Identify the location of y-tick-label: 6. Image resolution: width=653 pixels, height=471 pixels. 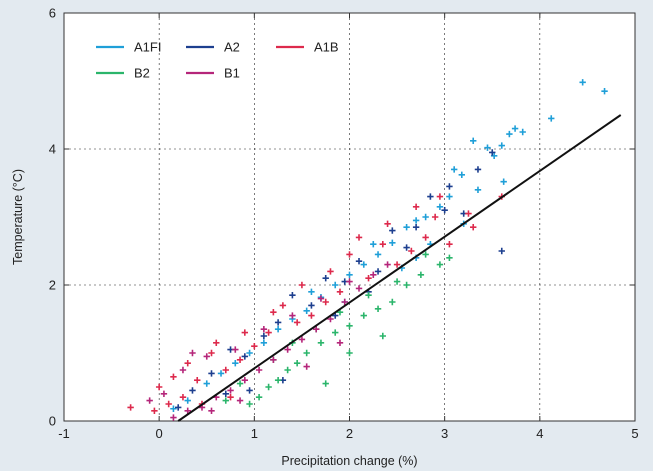
(52, 13).